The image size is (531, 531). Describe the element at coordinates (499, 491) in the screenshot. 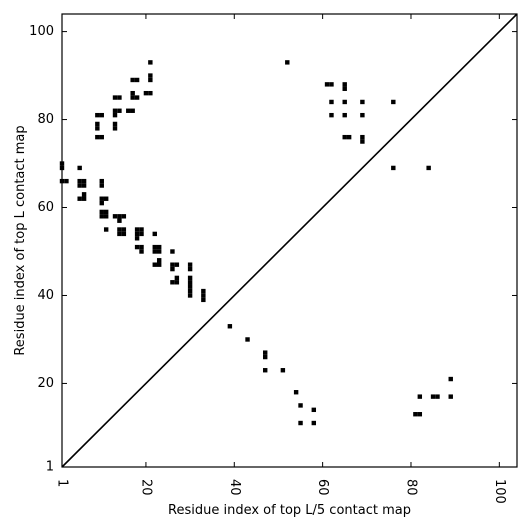

I see `x-tick-label: 100` at that location.